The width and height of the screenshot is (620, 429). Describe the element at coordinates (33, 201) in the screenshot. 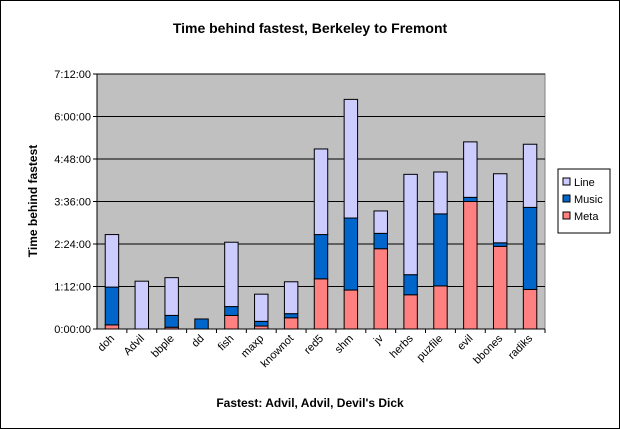

I see `y-axis-title: Time behind fastest` at that location.